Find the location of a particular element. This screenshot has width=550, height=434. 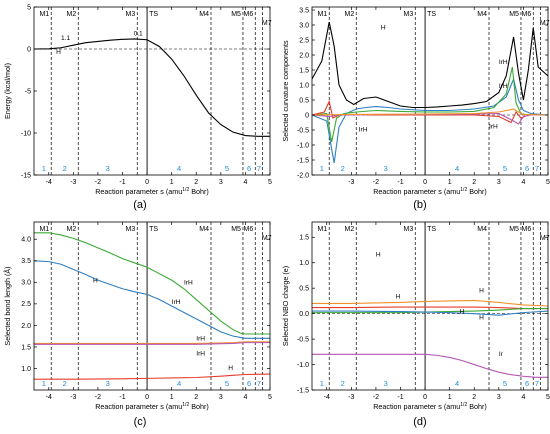

series-group is located at coordinates (152, 87).